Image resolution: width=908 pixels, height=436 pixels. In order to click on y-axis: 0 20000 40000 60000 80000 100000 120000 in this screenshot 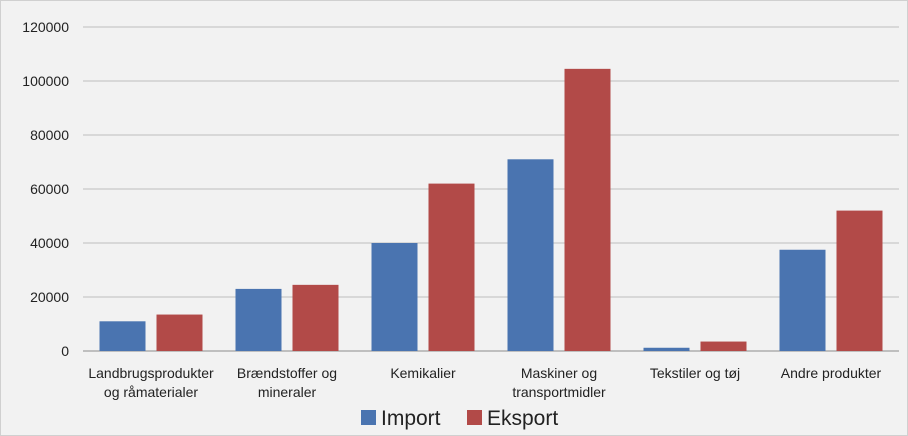, I will do `click(45, 189)`.